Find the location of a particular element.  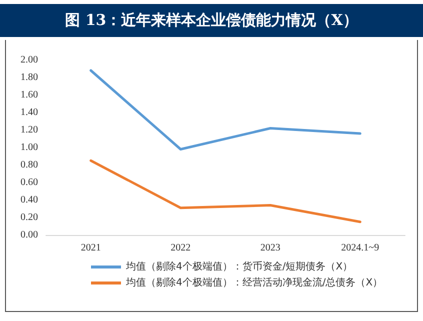

y-tick-label: 0.60 is located at coordinates (29, 182).